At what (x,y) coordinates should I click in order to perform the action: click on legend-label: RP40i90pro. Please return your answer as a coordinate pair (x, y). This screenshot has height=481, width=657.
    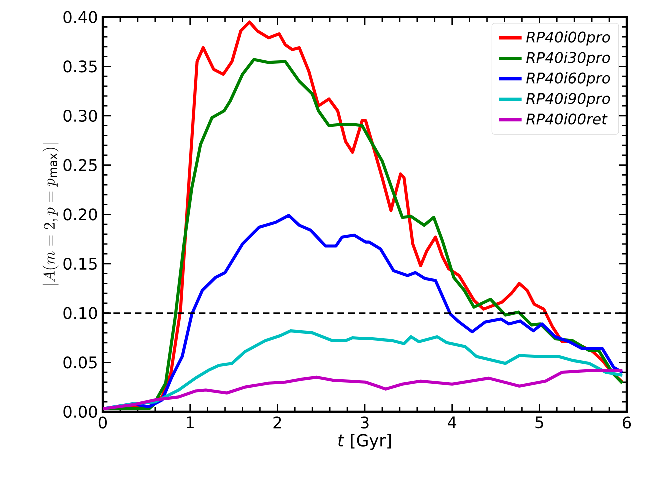
    Looking at the image, I should click on (568, 100).